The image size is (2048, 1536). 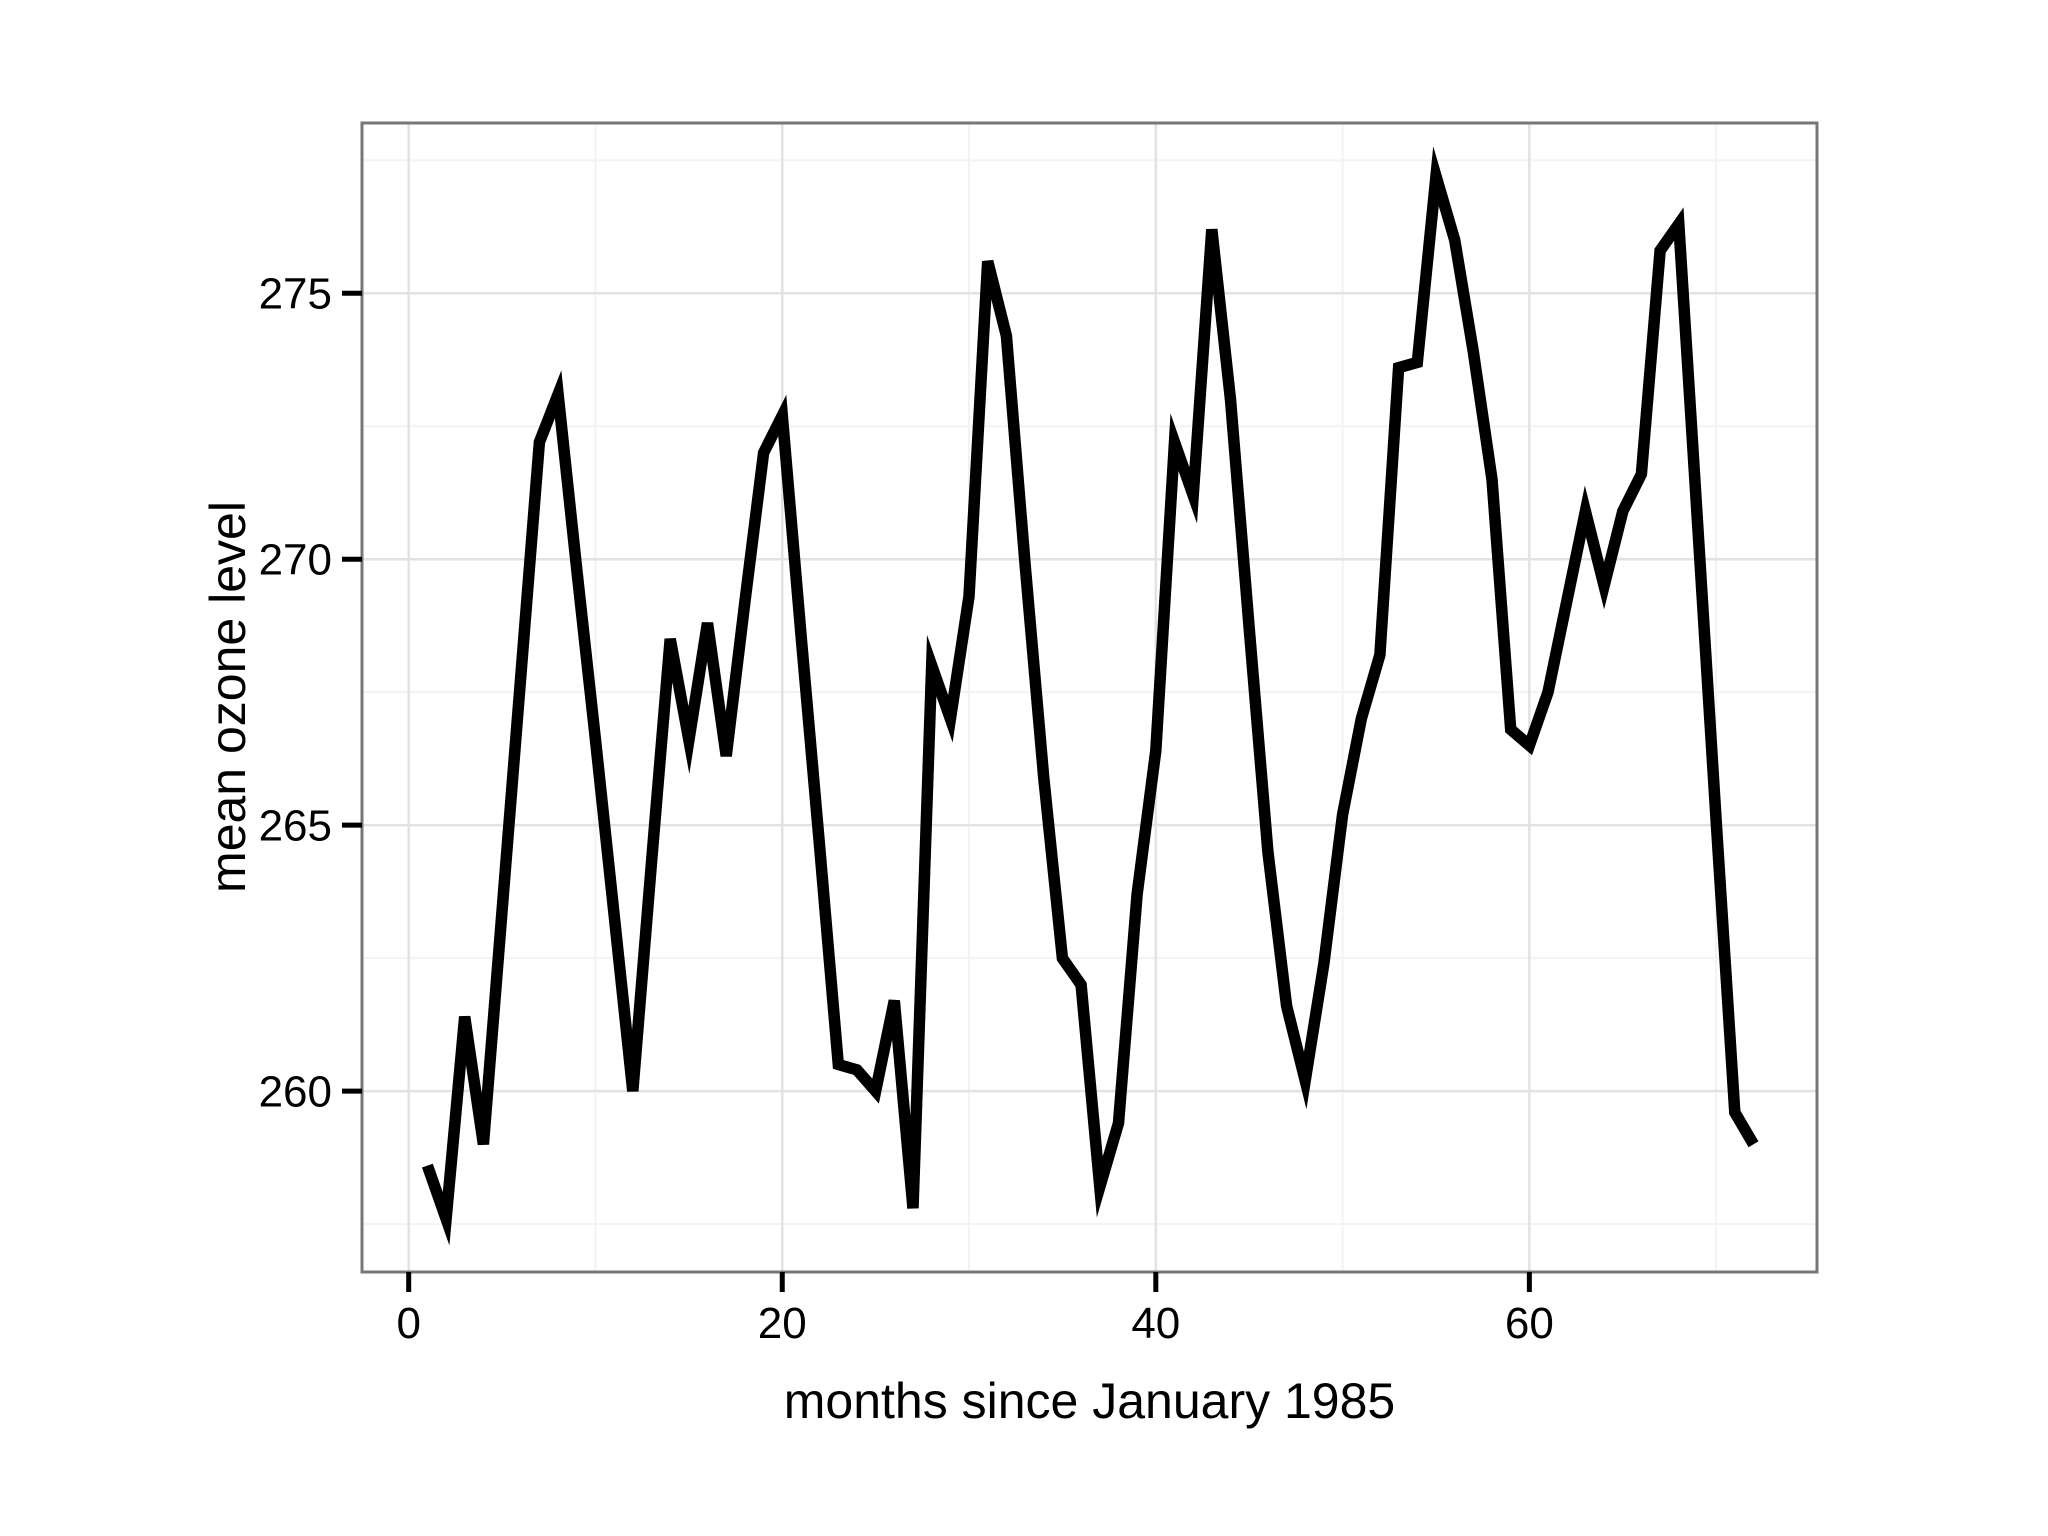 What do you see at coordinates (295, 1092) in the screenshot?
I see `y-tick-label-260: 260` at bounding box center [295, 1092].